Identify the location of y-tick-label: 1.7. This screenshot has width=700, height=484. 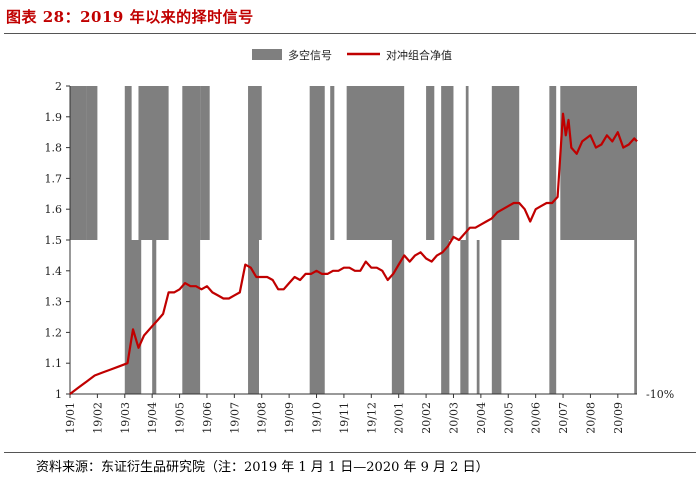
(54, 178).